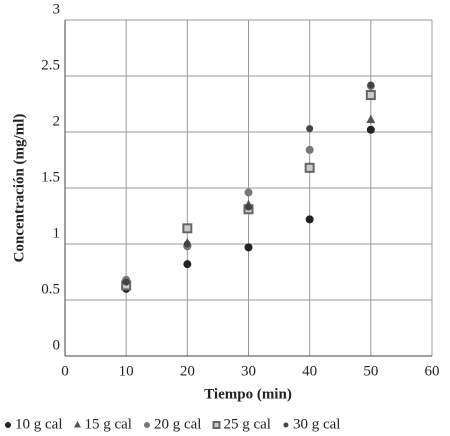  What do you see at coordinates (50, 65) in the screenshot?
I see `y-tick-label: 2.5` at bounding box center [50, 65].